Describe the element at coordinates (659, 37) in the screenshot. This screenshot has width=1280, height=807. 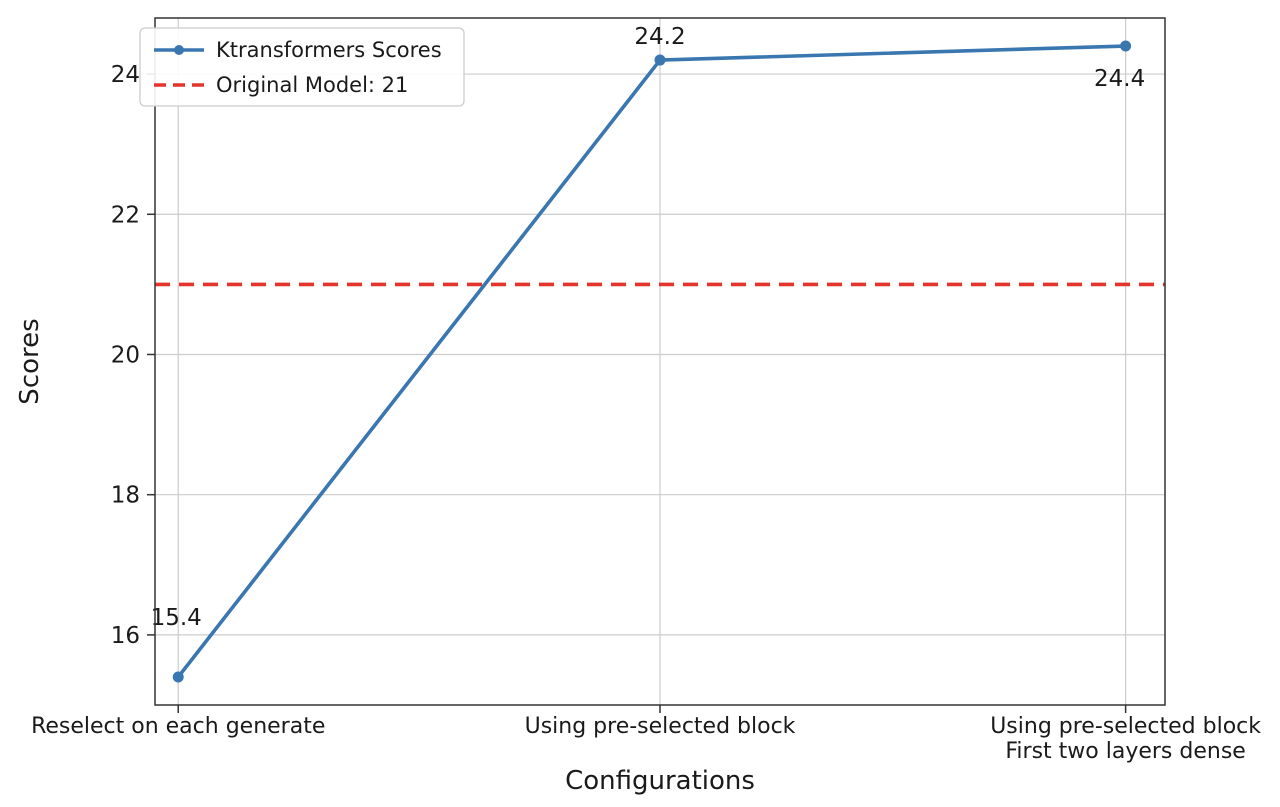
I see `data-label: 24.2` at that location.